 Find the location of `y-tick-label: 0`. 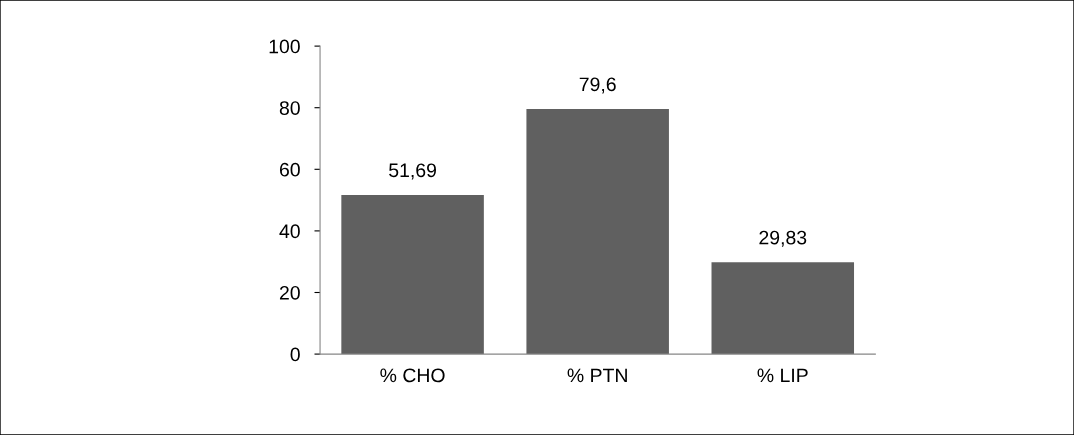

y-tick-label: 0 is located at coordinates (295, 354).